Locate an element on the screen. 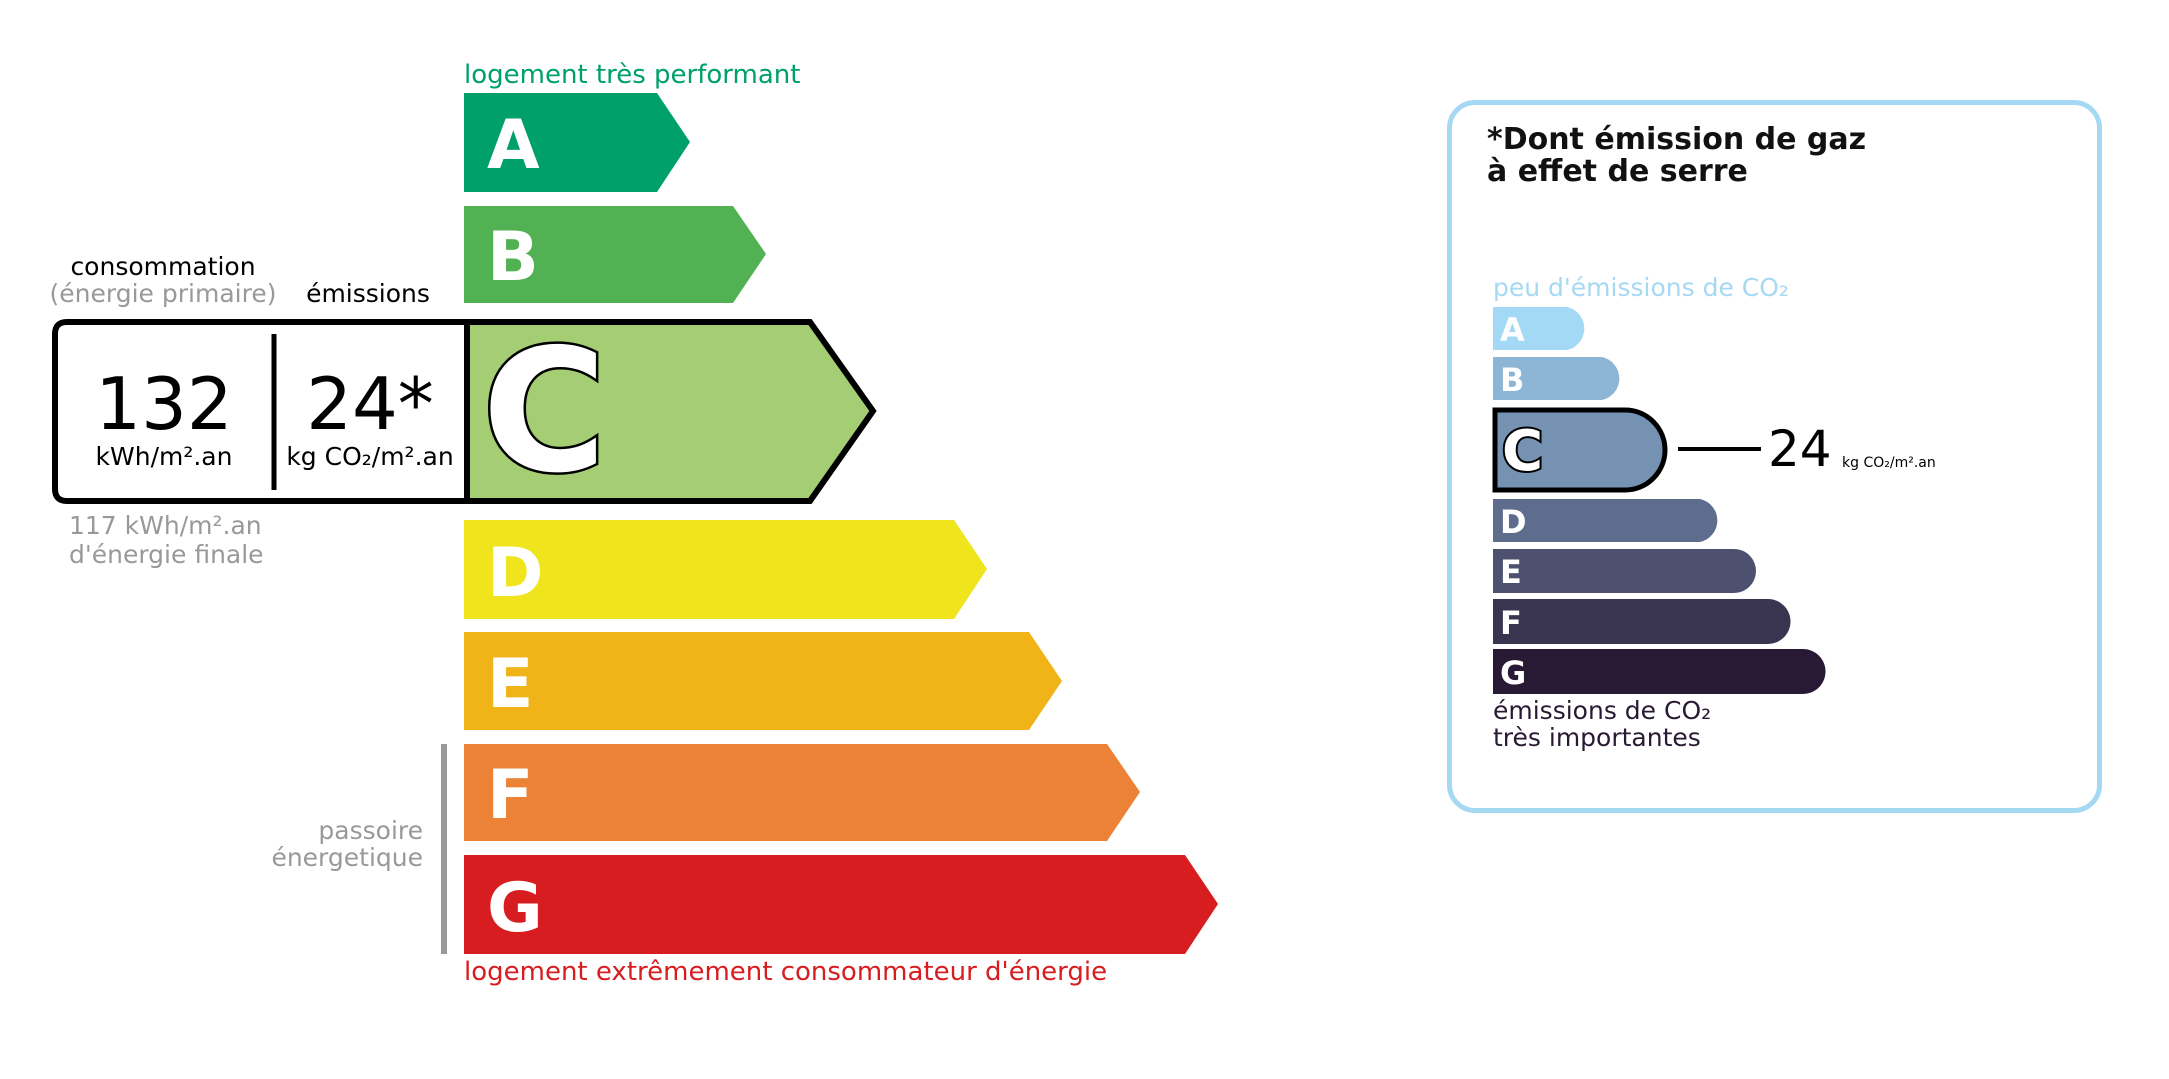  energy-letter-d: D is located at coordinates (515, 573).